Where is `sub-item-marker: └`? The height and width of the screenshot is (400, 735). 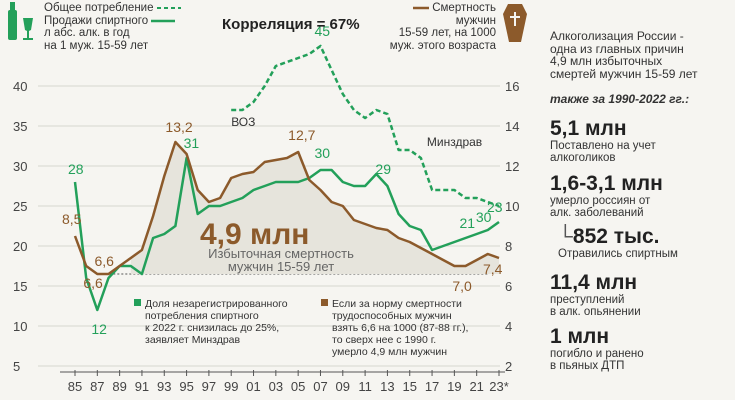 sub-item-marker: └ is located at coordinates (565, 236).